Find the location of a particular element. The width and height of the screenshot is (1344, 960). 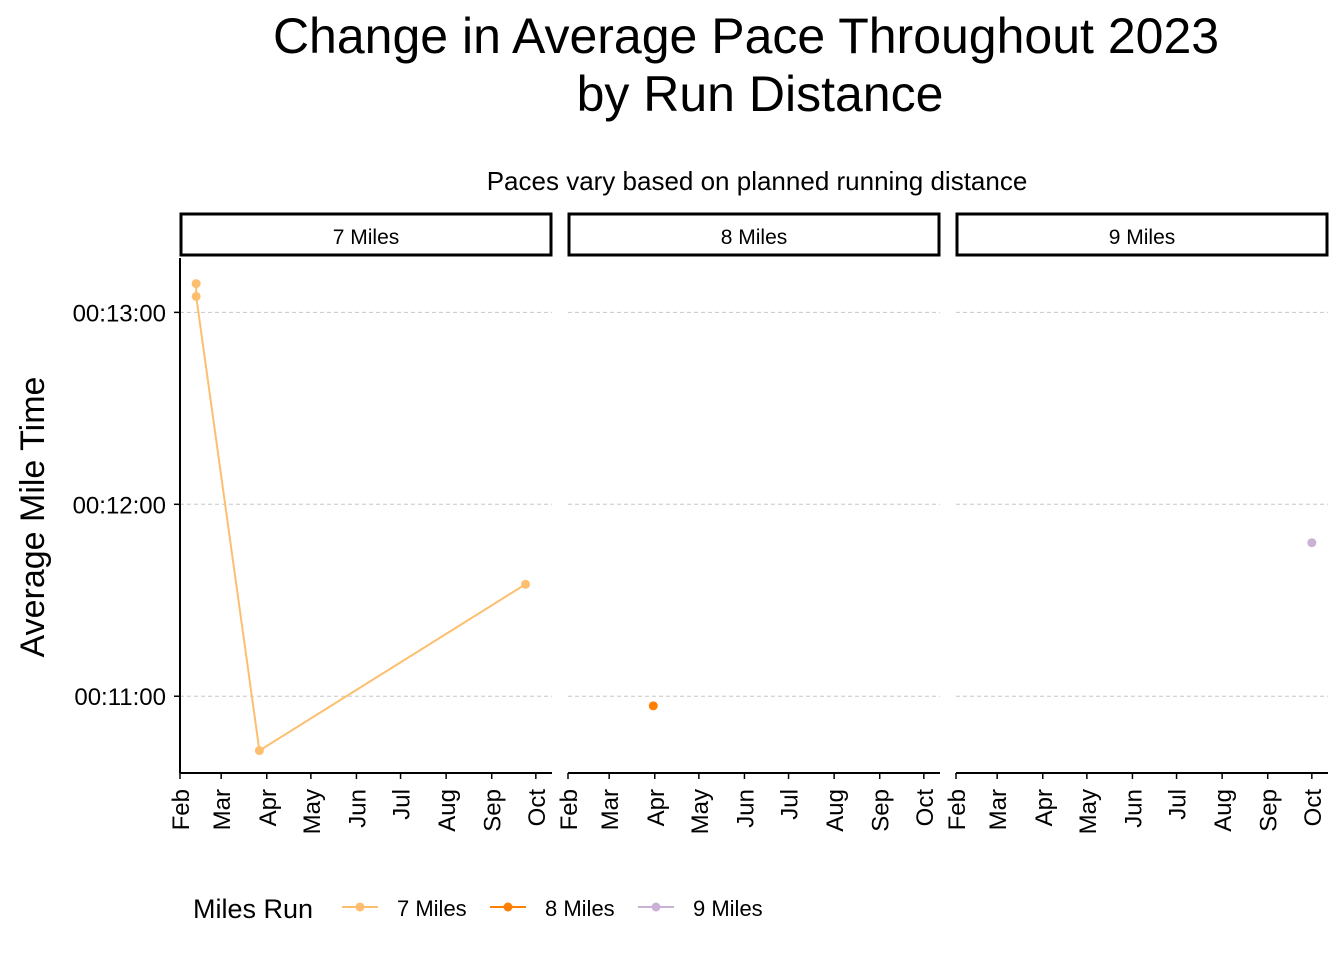

chart-title-line-1: Change in Average Pace Throughout 2023 is located at coordinates (746, 36).